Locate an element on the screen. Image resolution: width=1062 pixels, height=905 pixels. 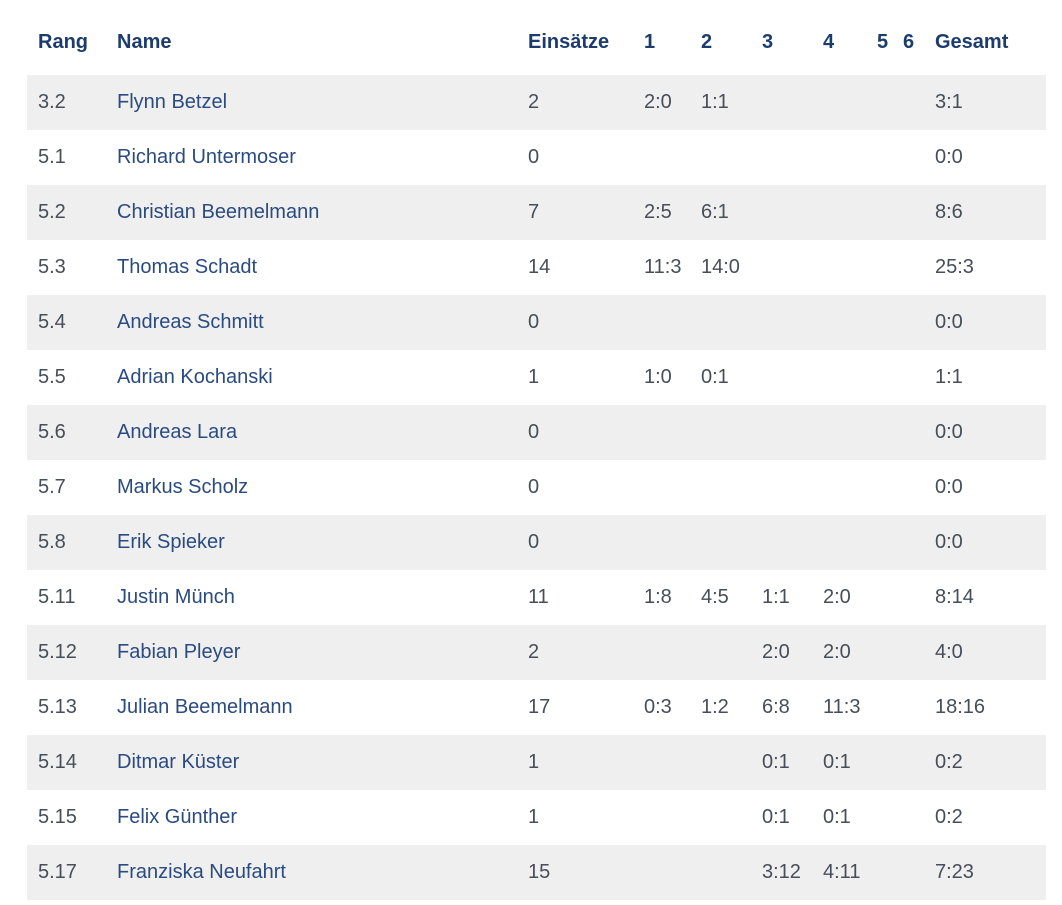
column-header-einsaetze: Einsätze is located at coordinates (569, 42).